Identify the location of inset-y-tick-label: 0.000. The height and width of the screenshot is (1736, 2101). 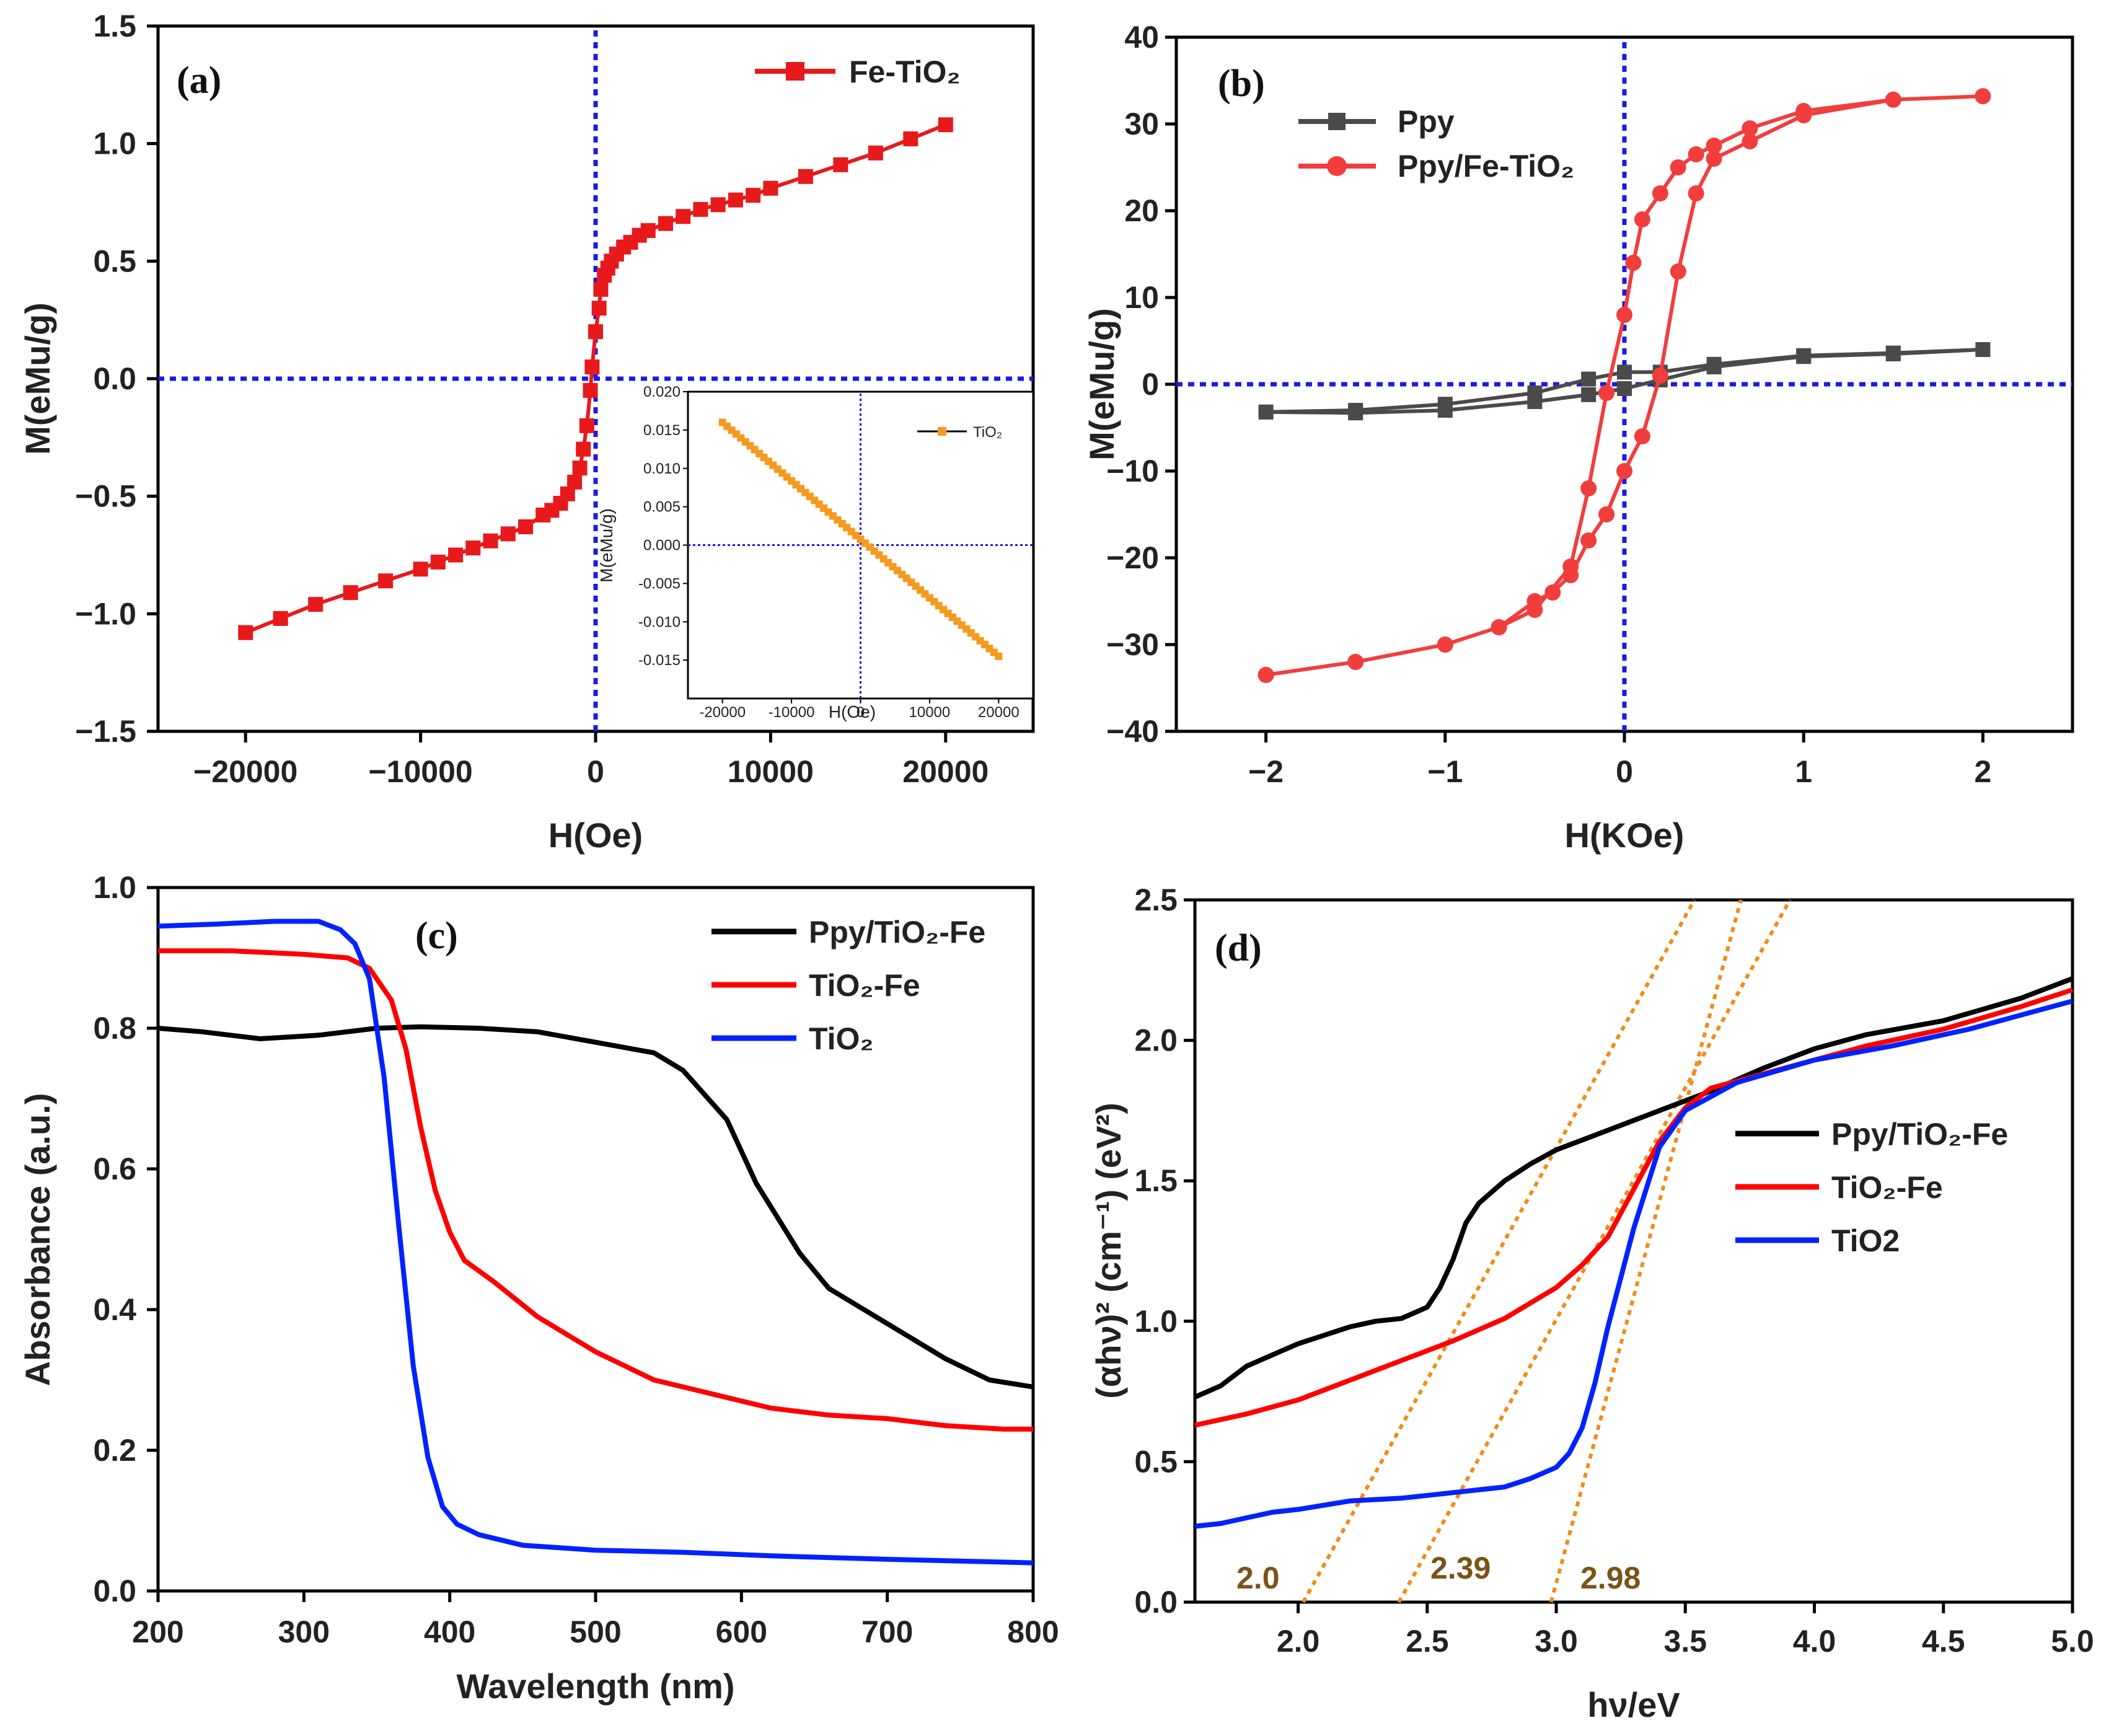
(662, 545).